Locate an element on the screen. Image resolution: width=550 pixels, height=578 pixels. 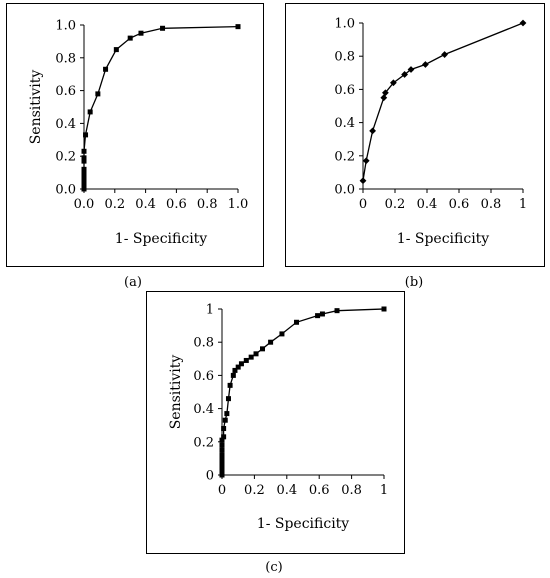
x-tick-label: 0.0 is located at coordinates (84, 204).